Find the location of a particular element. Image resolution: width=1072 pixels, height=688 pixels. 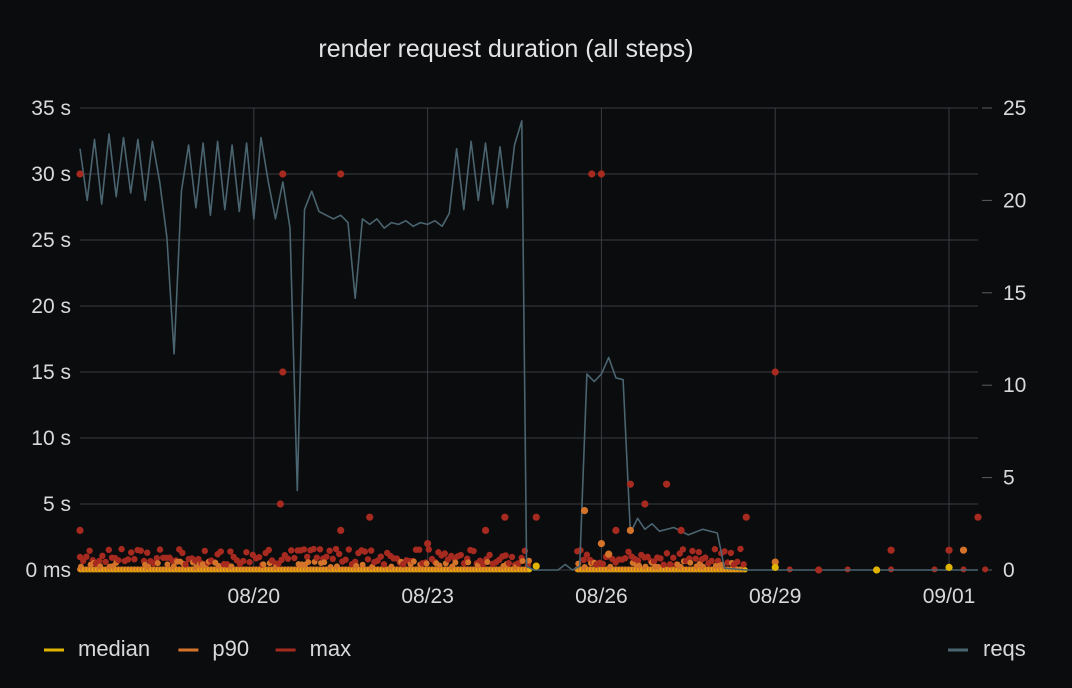

y-left-tick-label: 5 s is located at coordinates (57, 504).